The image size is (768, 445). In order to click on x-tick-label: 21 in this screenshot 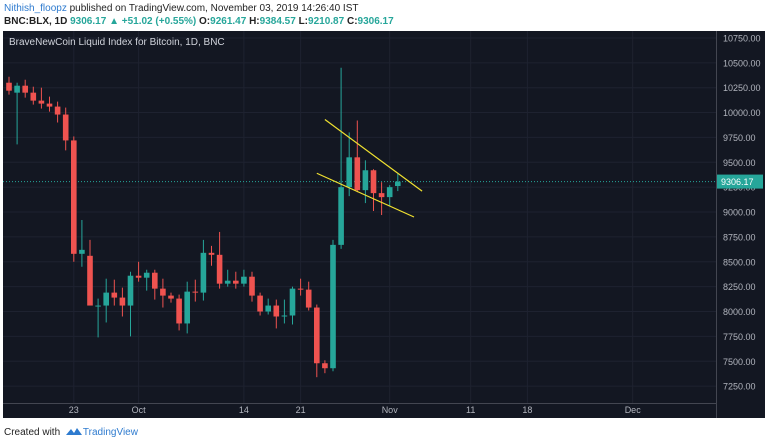, I will do `click(301, 410)`.